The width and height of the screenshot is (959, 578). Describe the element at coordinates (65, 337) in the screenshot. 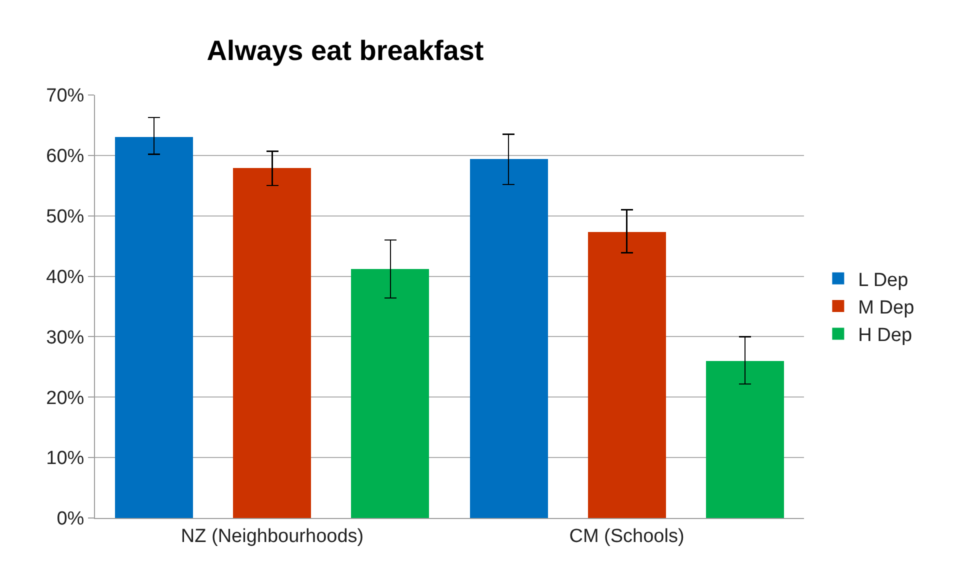

I see `y-tick-label: 30%` at that location.